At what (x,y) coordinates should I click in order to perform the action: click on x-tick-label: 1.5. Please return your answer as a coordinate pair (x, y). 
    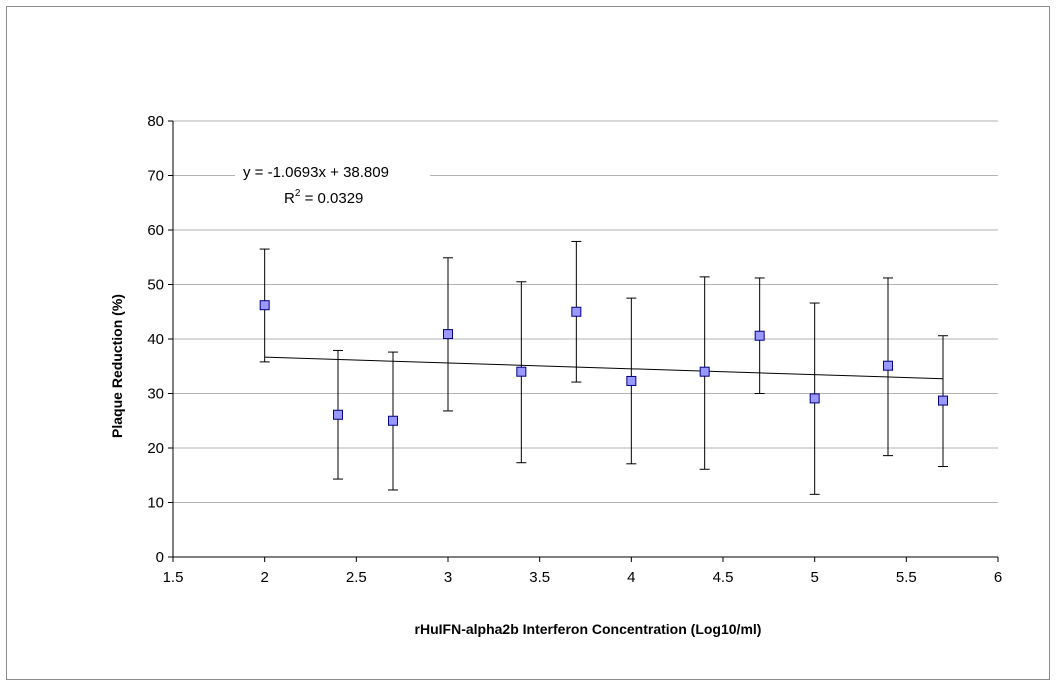
    Looking at the image, I should click on (173, 577).